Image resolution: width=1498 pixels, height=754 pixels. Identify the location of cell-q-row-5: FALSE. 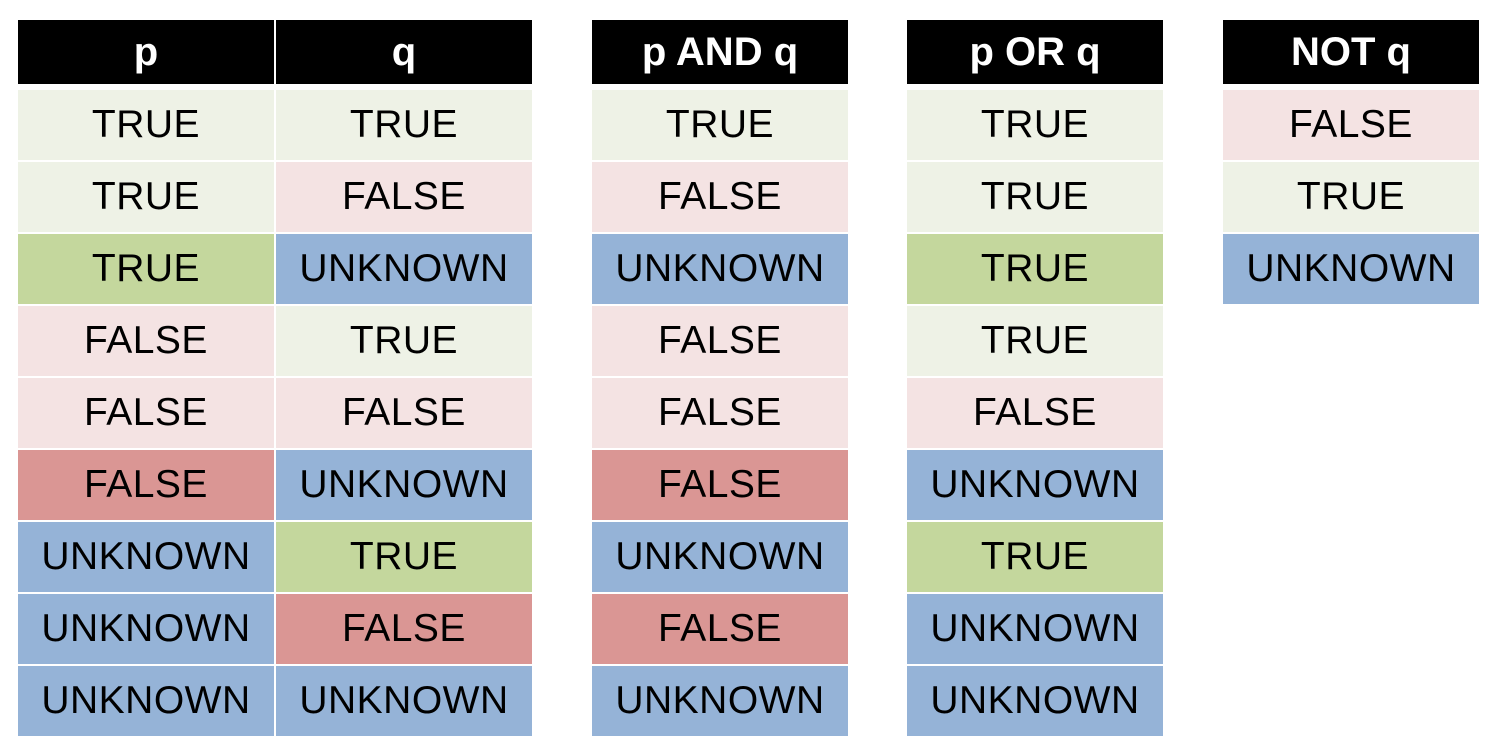
(404, 413).